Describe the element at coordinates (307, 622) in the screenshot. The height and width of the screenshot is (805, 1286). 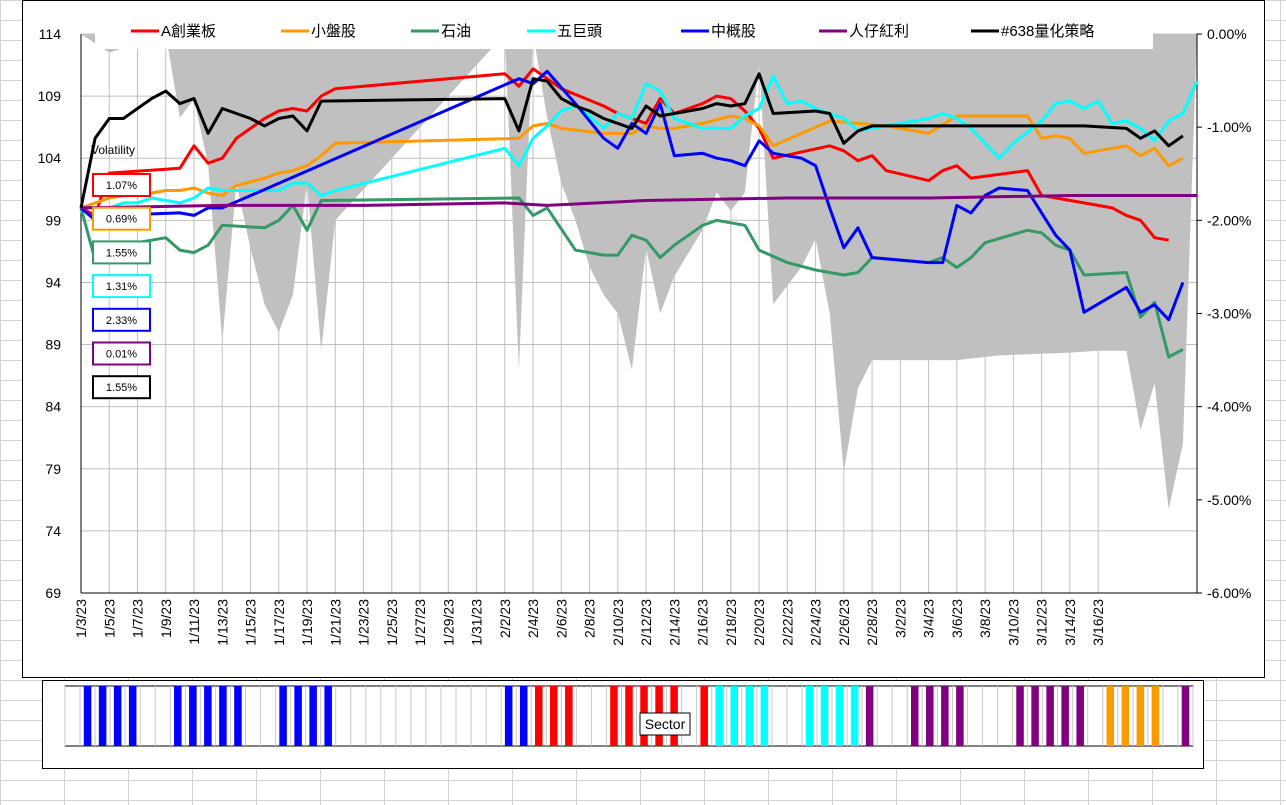
I see `x-tick-label: 1/19/23` at that location.